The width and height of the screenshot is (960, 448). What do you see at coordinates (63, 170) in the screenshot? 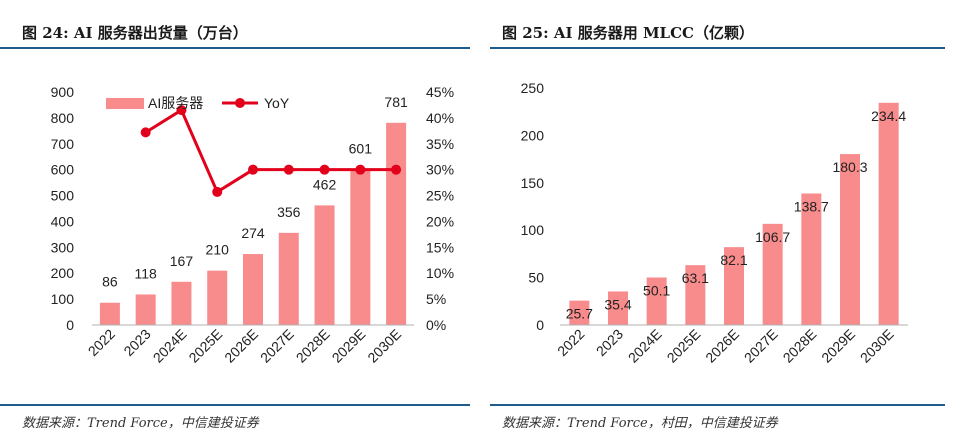
I see `y-tick-label: 600` at bounding box center [63, 170].